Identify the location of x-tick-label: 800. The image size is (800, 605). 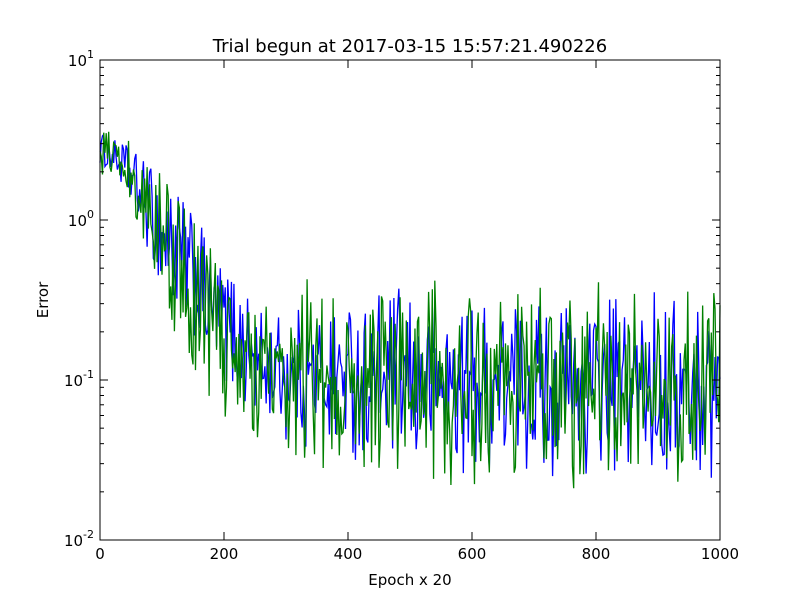
(596, 554).